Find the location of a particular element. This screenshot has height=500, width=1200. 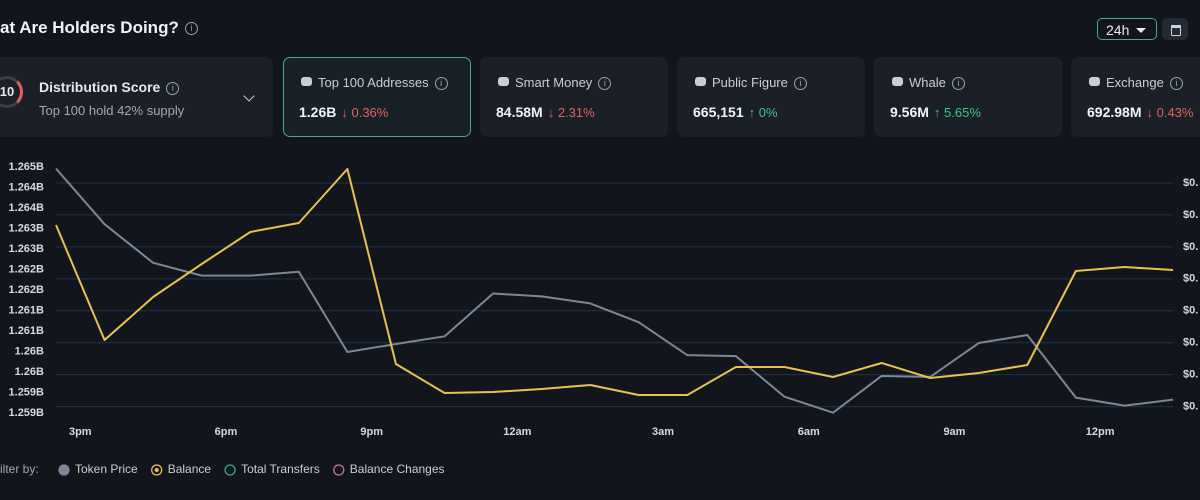

holder-card: Public Figure i 665,151 ↑ 0% is located at coordinates (771, 97).